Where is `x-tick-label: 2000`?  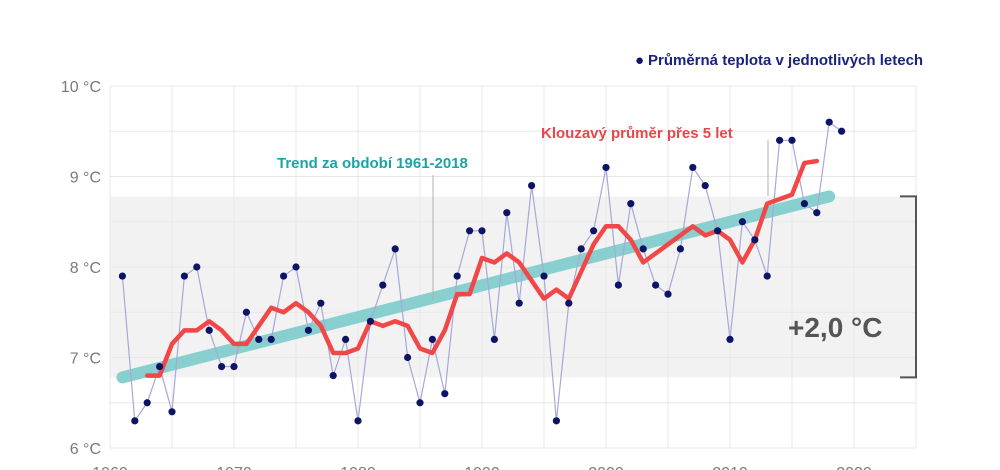 x-tick-label: 2000 is located at coordinates (606, 467).